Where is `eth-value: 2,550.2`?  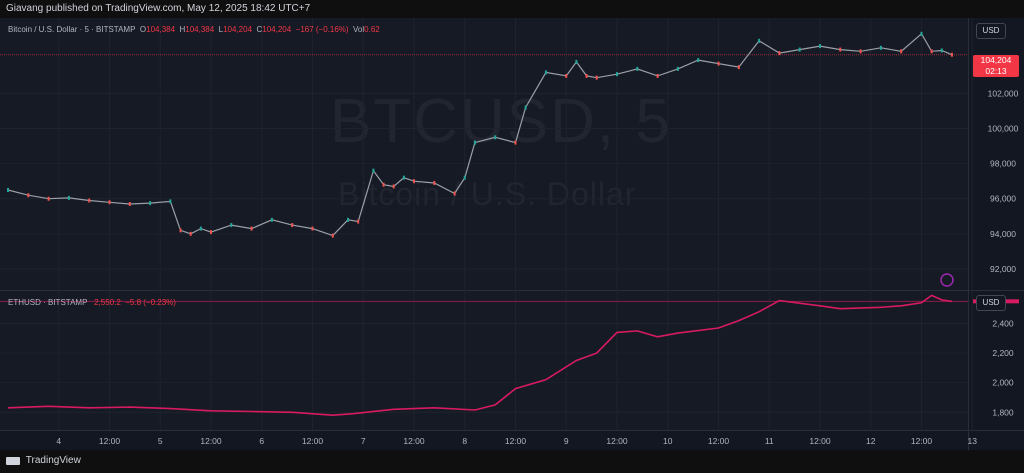
eth-value: 2,550.2 is located at coordinates (107, 302).